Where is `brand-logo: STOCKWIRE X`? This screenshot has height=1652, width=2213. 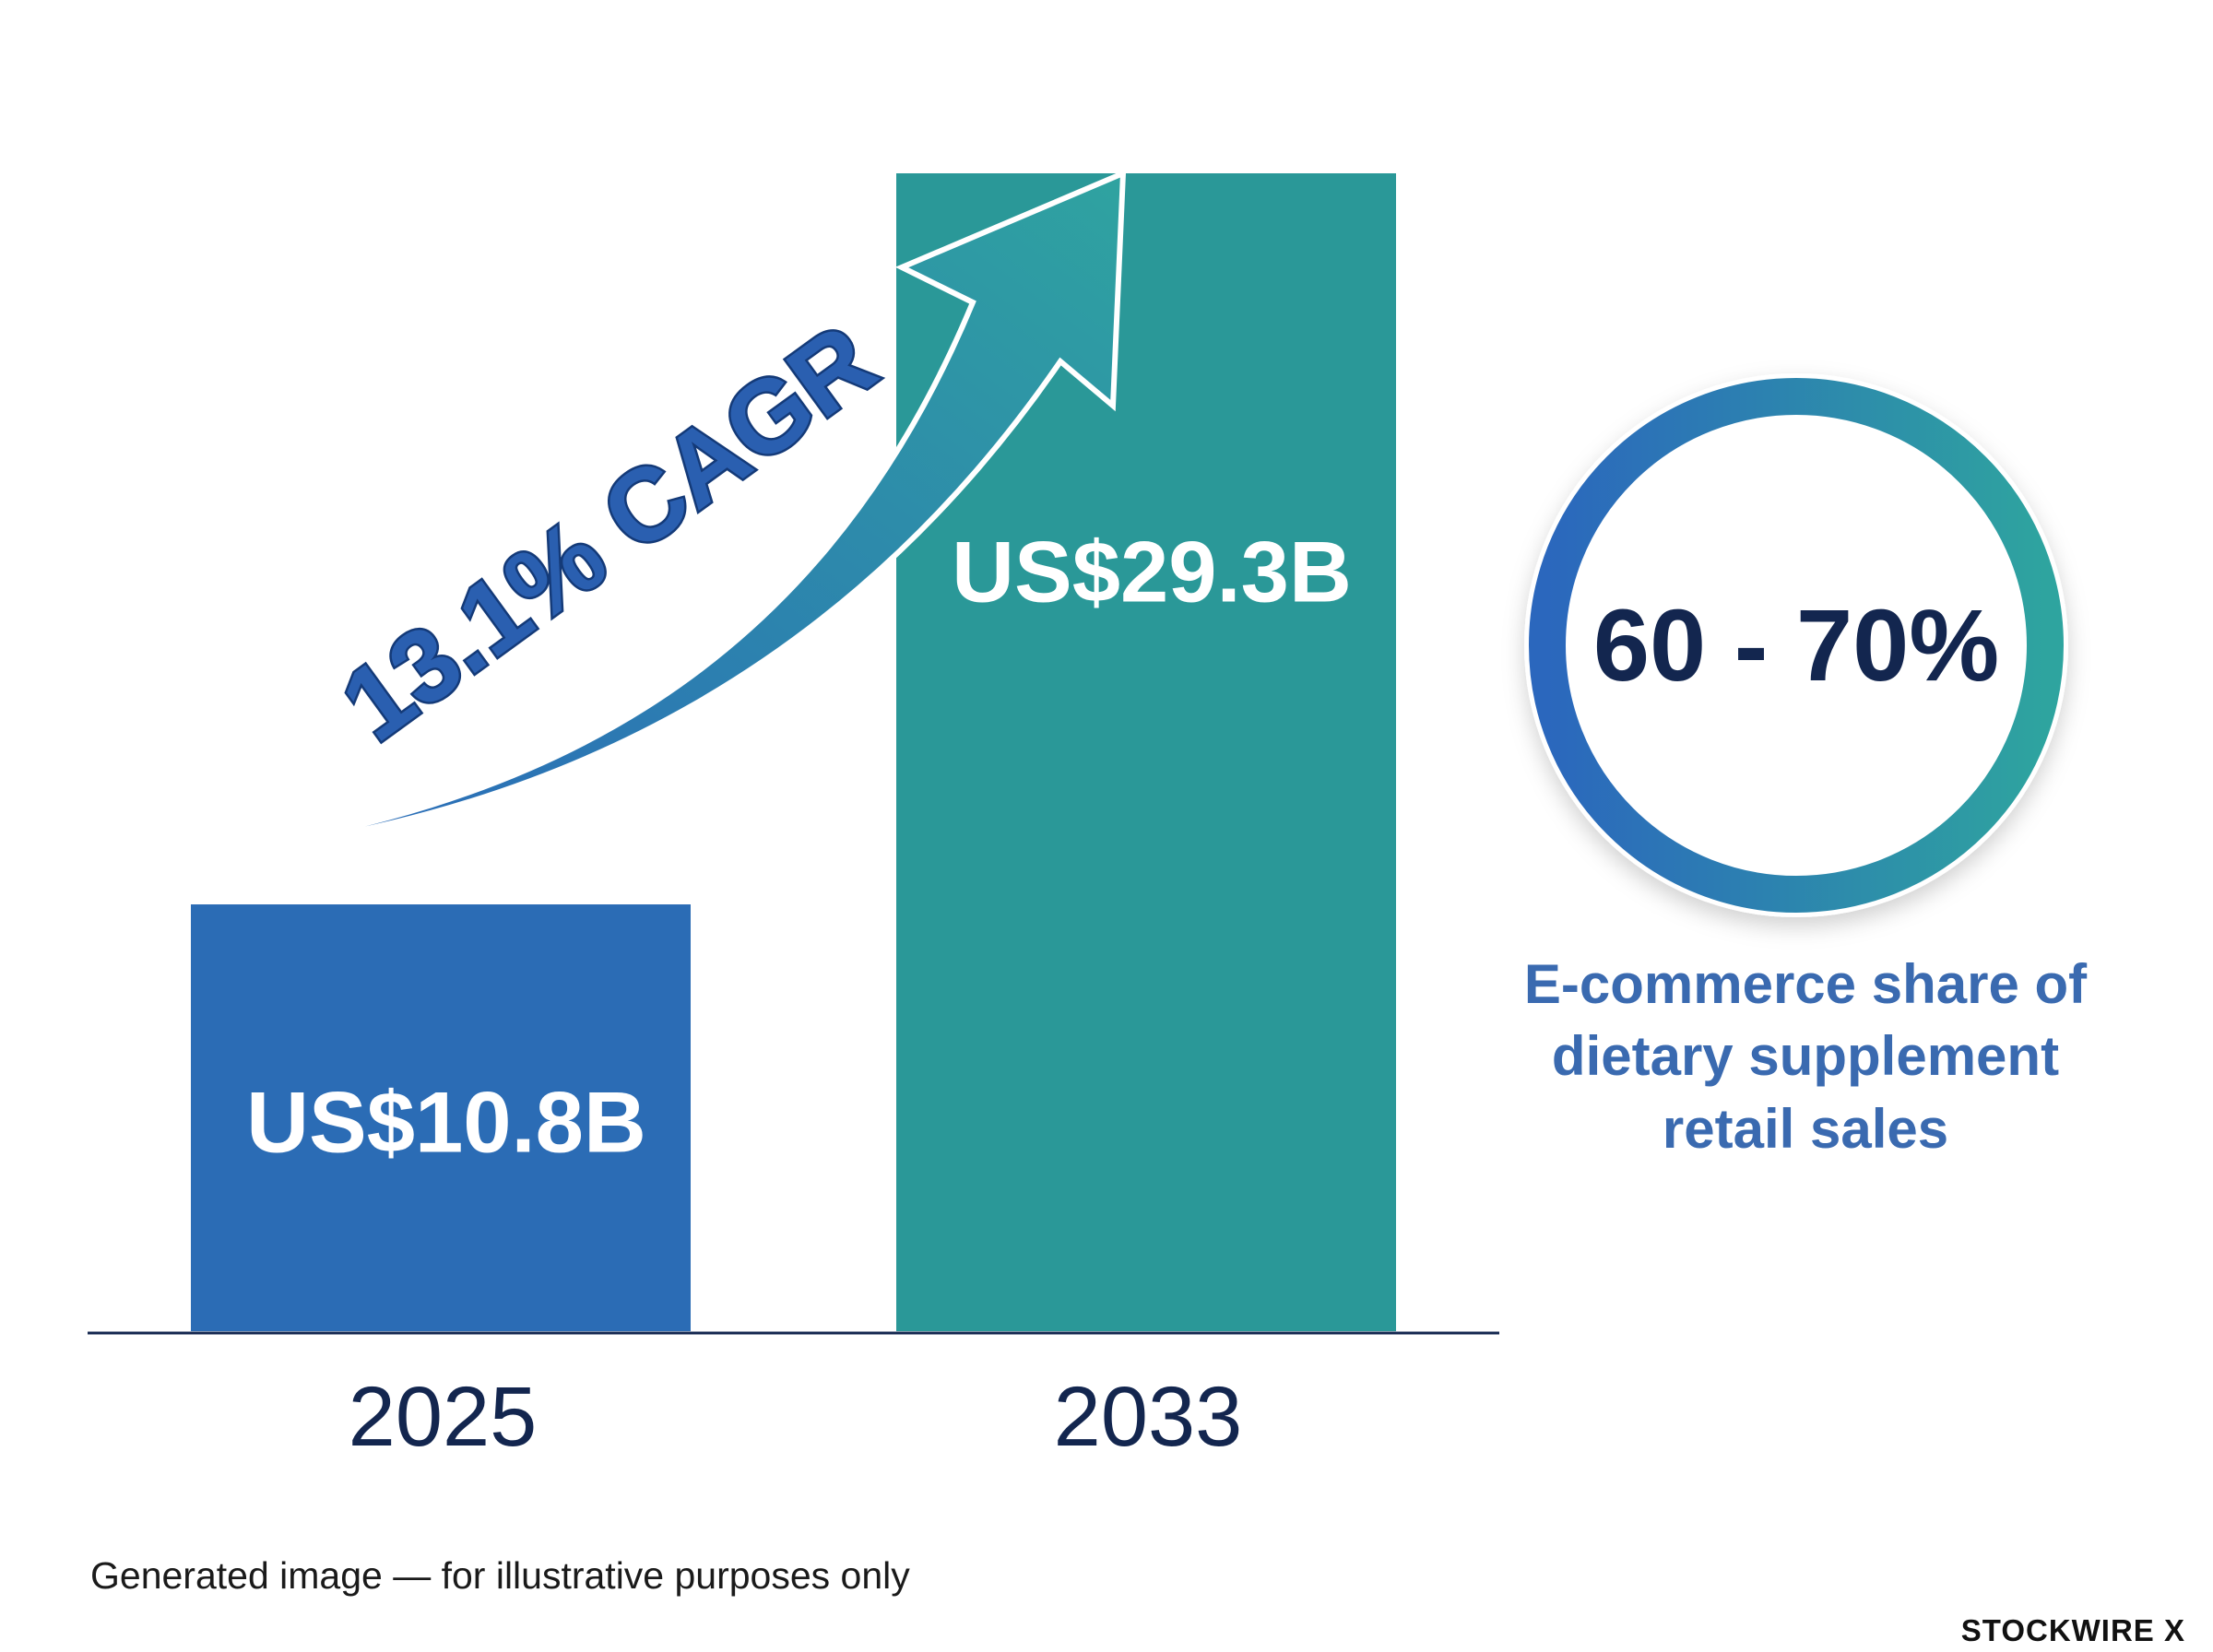
brand-logo: STOCKWIRE X is located at coordinates (2072, 1630).